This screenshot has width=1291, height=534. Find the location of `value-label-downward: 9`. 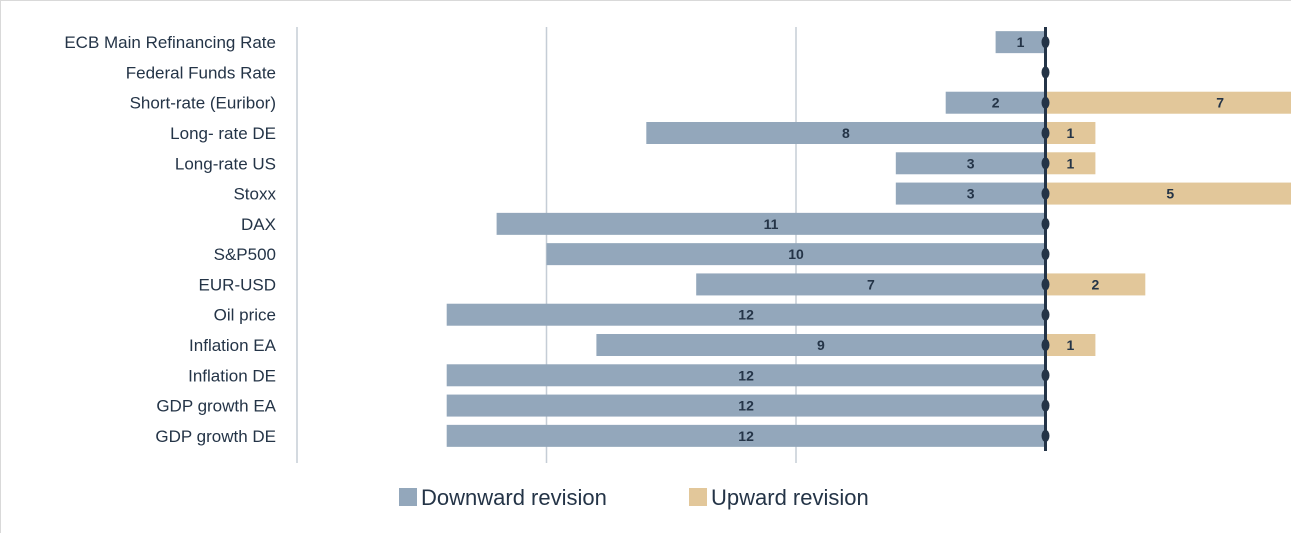

value-label-downward: 9 is located at coordinates (821, 345).